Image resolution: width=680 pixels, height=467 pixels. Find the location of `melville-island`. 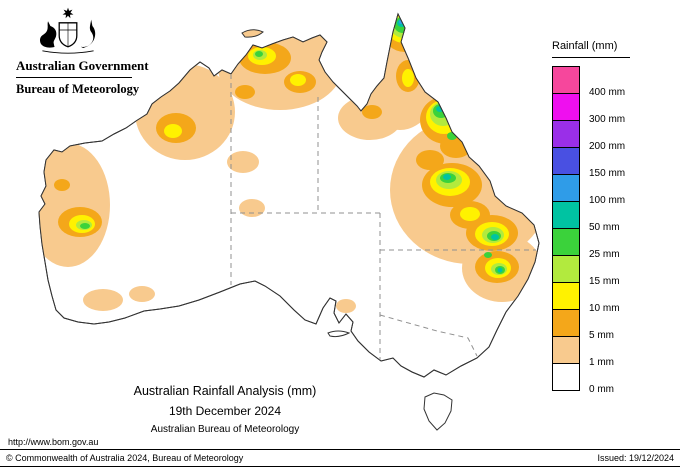

melville-island is located at coordinates (252, 33).